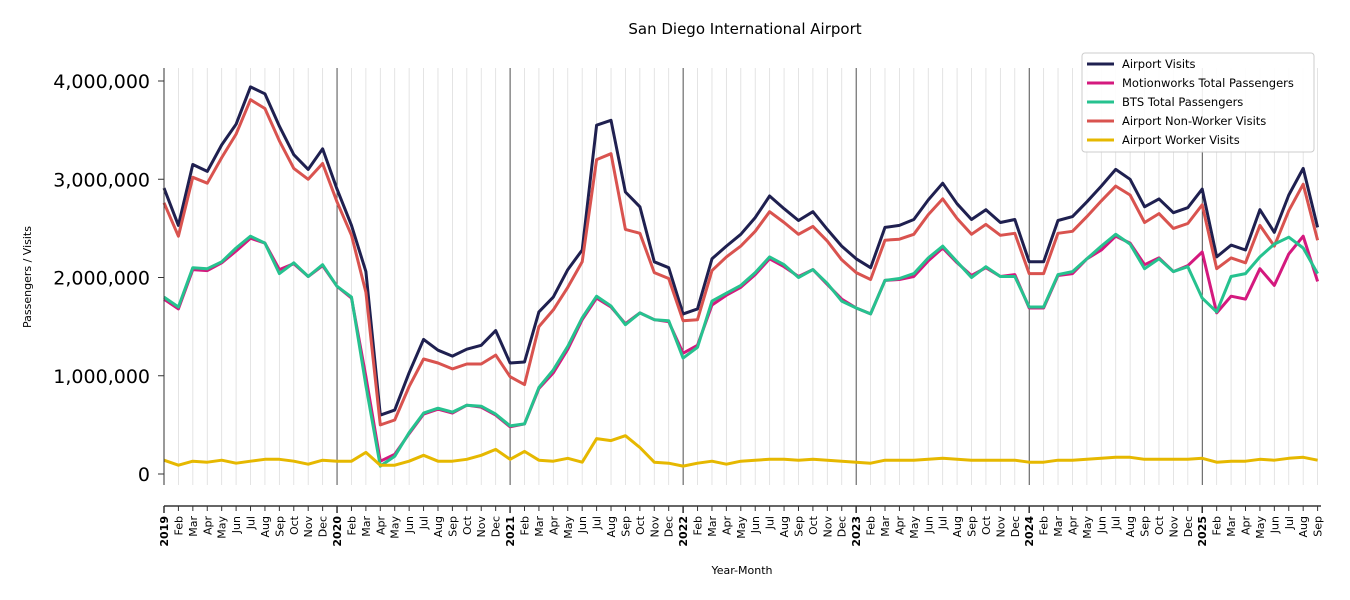 The height and width of the screenshot is (600, 1350). I want to click on x-tick-label: 2024, so click(1029, 531).